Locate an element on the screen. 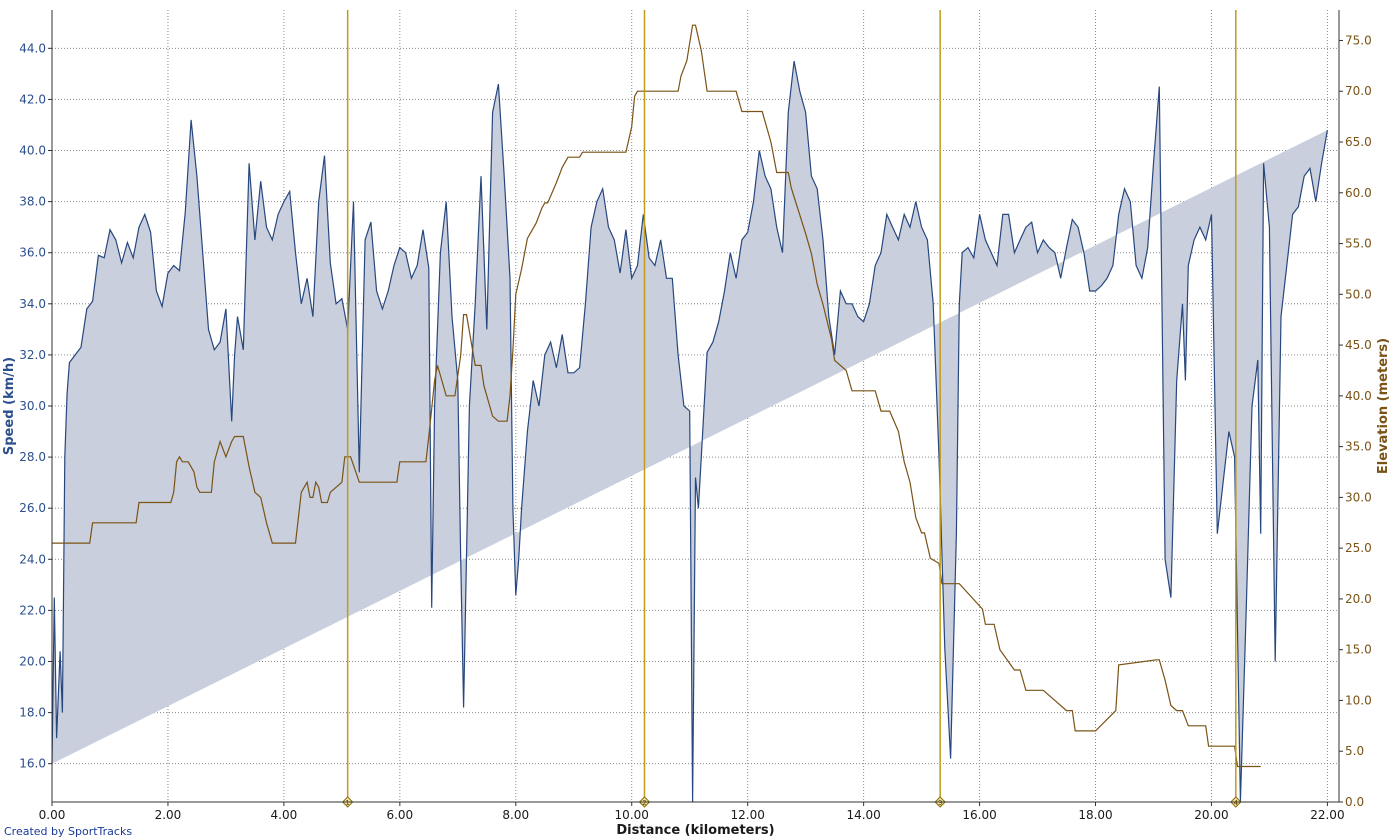 The image size is (1400, 840). y2-tick-label: 5.0 is located at coordinates (1354, 751).